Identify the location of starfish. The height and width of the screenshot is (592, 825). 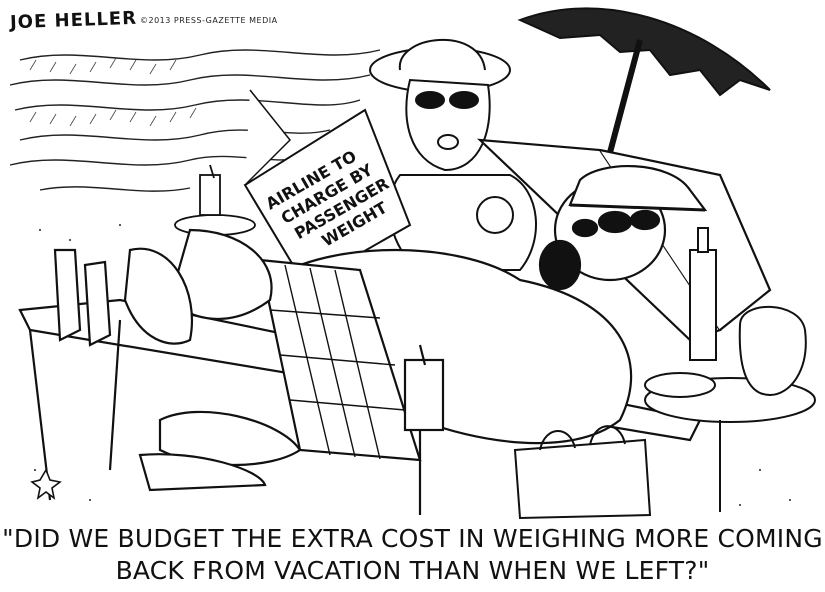
(46, 484).